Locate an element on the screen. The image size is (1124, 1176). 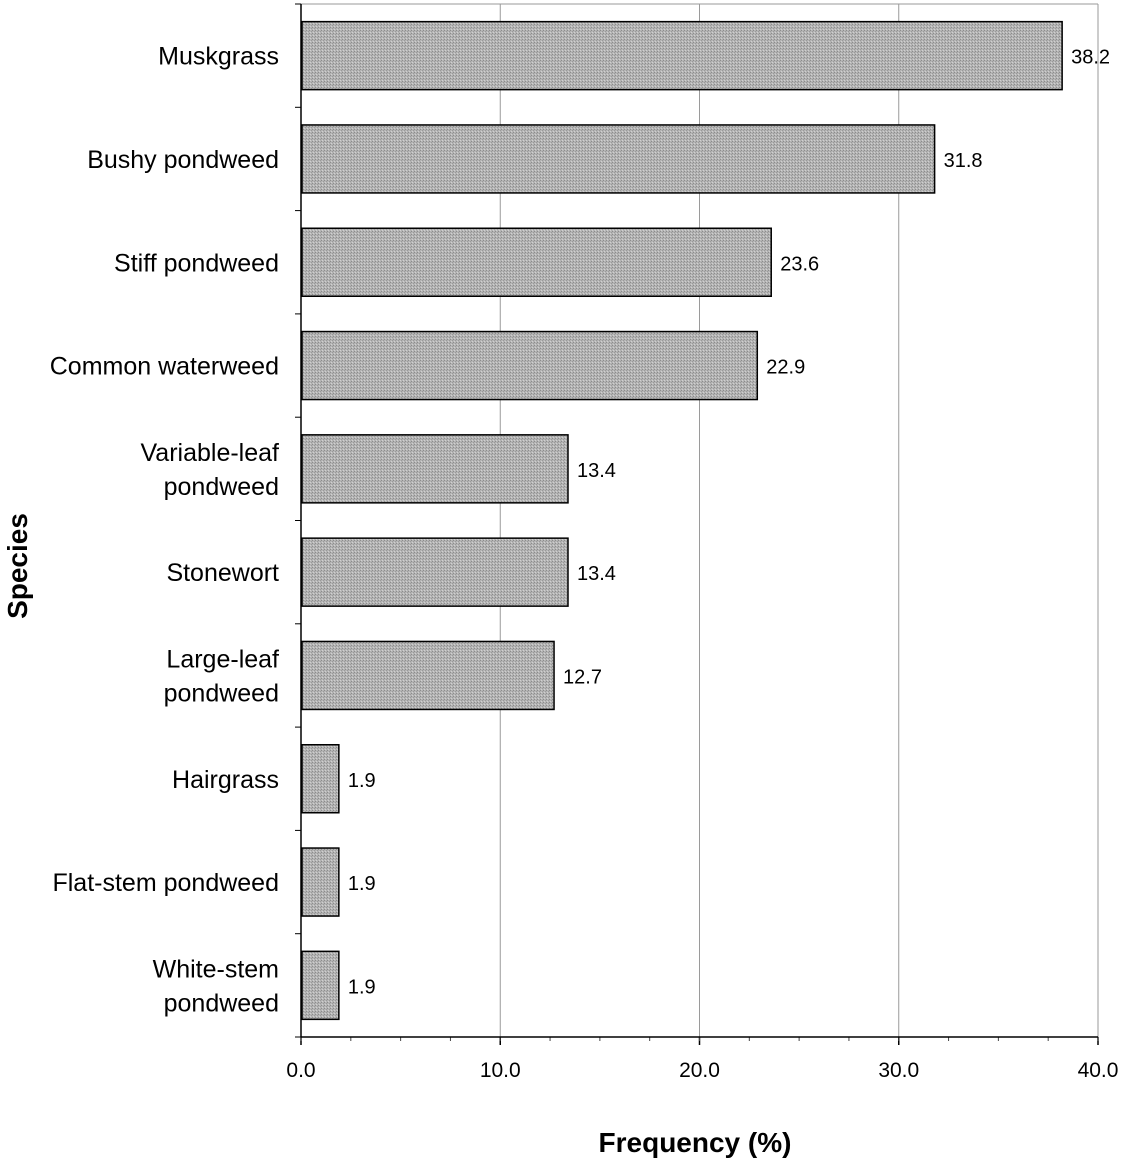
x-tick-label: 0.0 is located at coordinates (300, 1070).